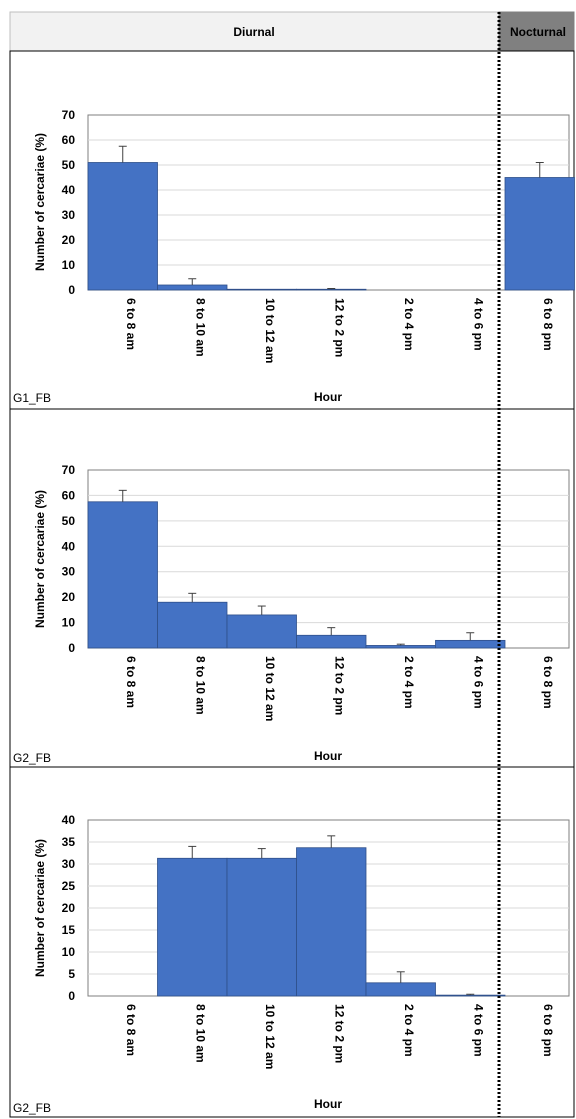  What do you see at coordinates (328, 202) in the screenshot?
I see `plot-area` at bounding box center [328, 202].